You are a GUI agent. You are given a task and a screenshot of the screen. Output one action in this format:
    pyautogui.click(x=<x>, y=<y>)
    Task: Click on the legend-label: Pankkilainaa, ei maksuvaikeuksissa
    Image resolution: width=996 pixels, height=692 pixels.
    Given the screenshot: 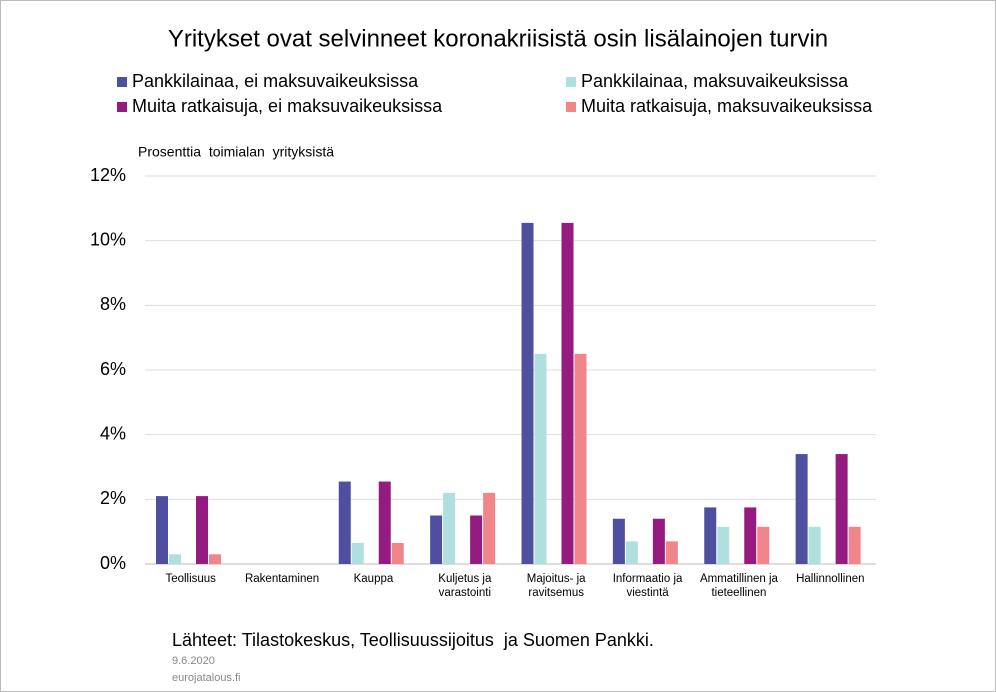 What is the action you would take?
    pyautogui.click(x=275, y=81)
    